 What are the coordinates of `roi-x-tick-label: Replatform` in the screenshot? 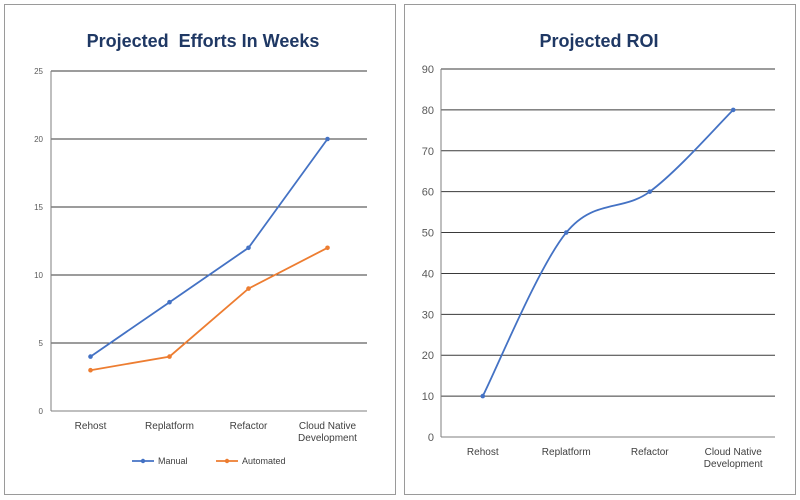 It's located at (566, 452).